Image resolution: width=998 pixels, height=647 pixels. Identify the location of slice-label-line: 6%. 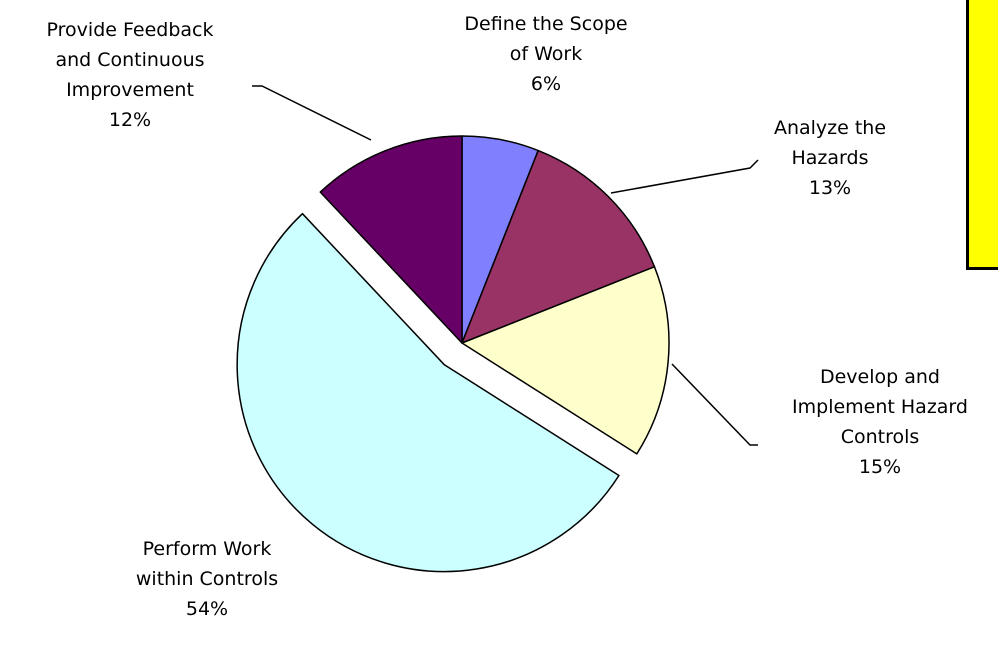
(546, 84).